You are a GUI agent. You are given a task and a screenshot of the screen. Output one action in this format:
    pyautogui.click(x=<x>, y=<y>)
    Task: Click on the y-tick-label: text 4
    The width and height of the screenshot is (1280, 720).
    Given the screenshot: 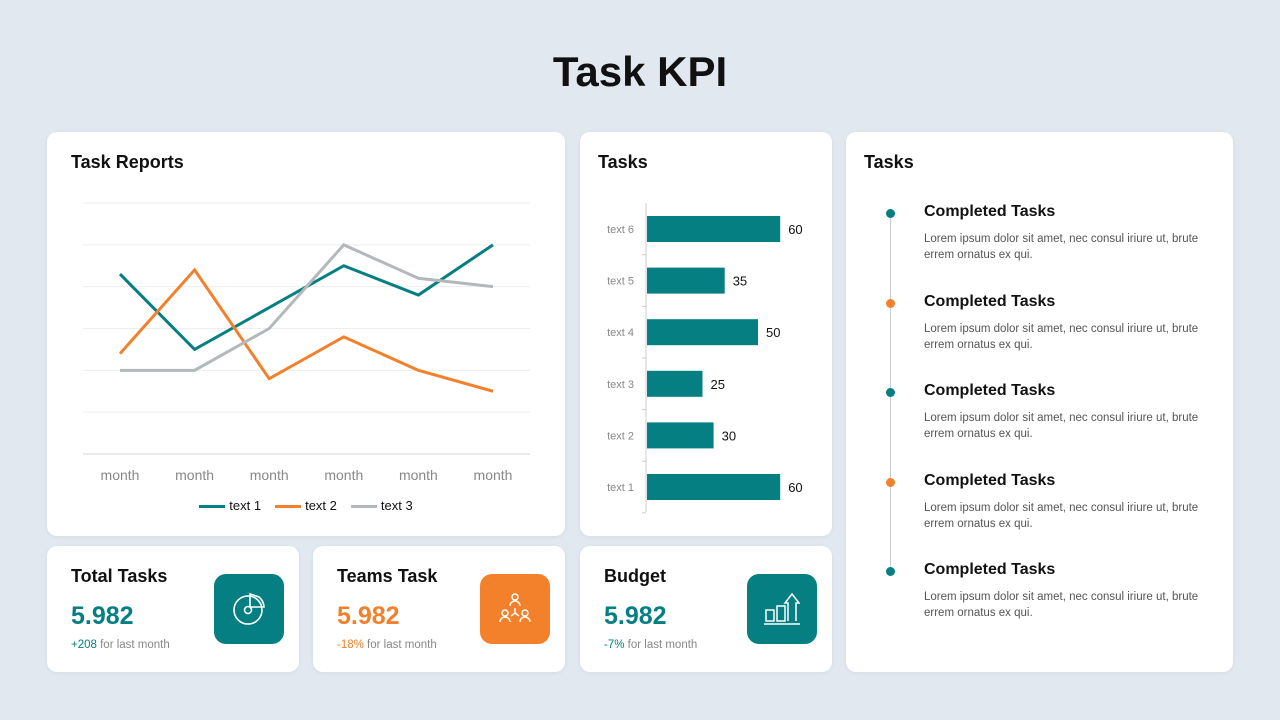 What is the action you would take?
    pyautogui.click(x=620, y=333)
    